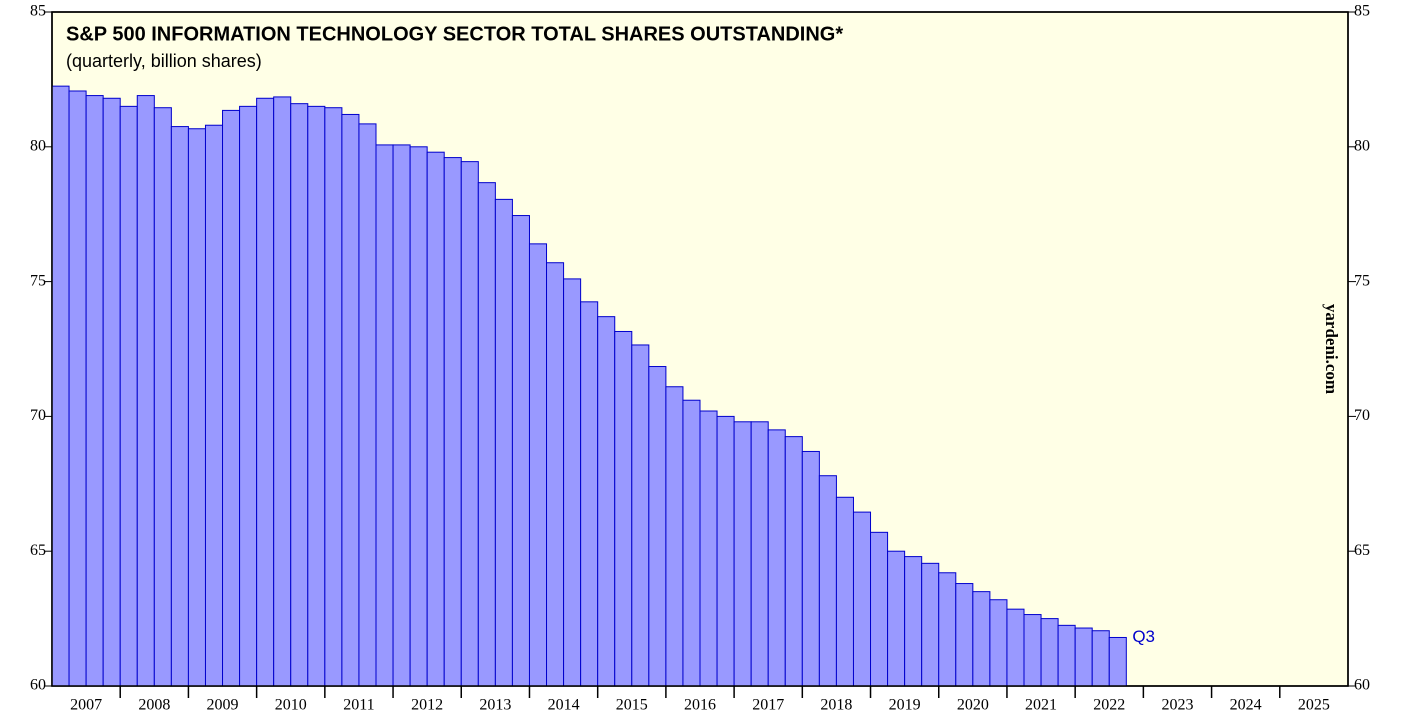 The image size is (1408, 719). What do you see at coordinates (1109, 705) in the screenshot?
I see `x-tick-label: 2022` at bounding box center [1109, 705].